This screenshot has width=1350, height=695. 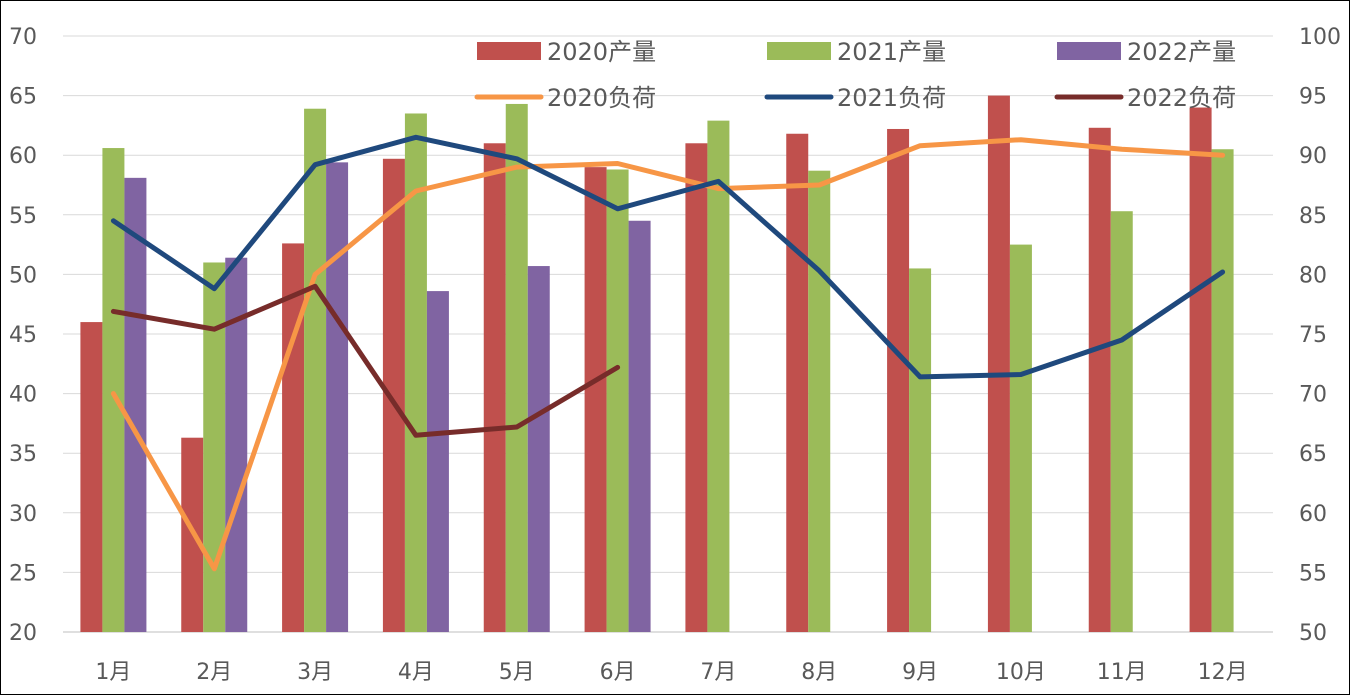 I want to click on legend: 2020产量 2021产量 2022产量 2020负荷 2021负荷 2022负荷, so click(x=855, y=75).